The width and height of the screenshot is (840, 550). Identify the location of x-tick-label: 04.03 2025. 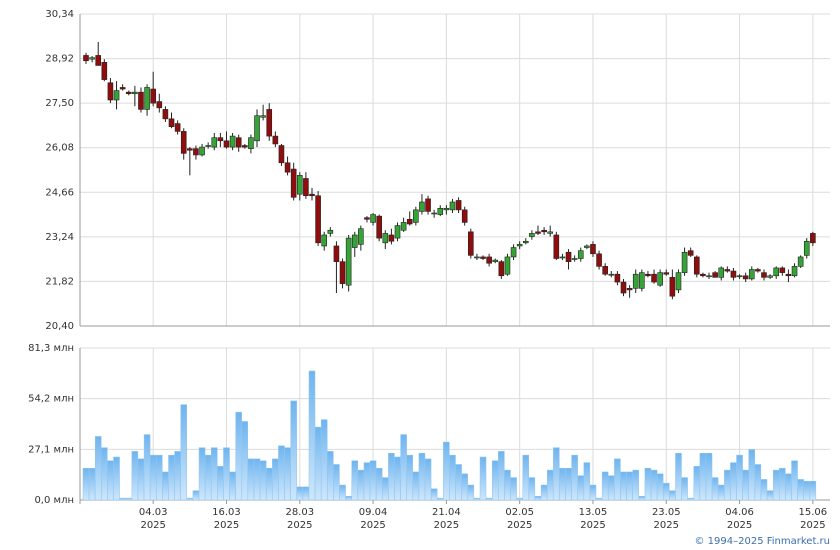
(153, 519).